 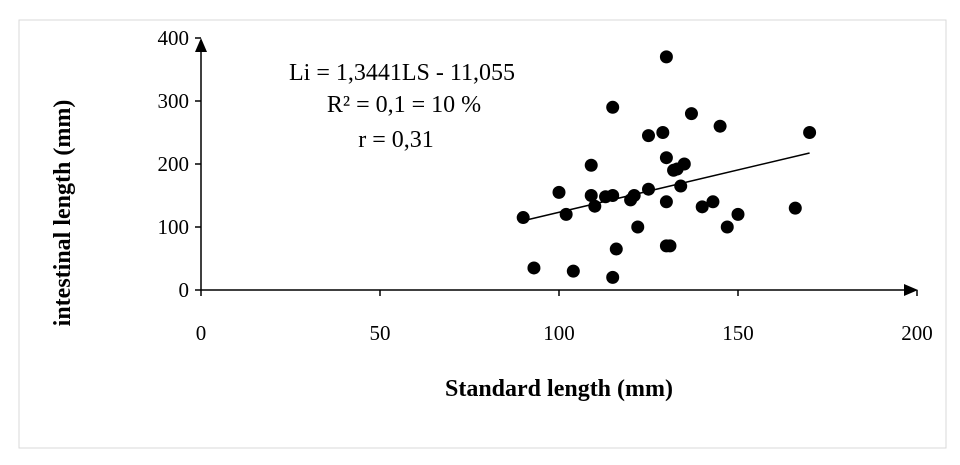 I want to click on x-axis-arrow, so click(x=911, y=290).